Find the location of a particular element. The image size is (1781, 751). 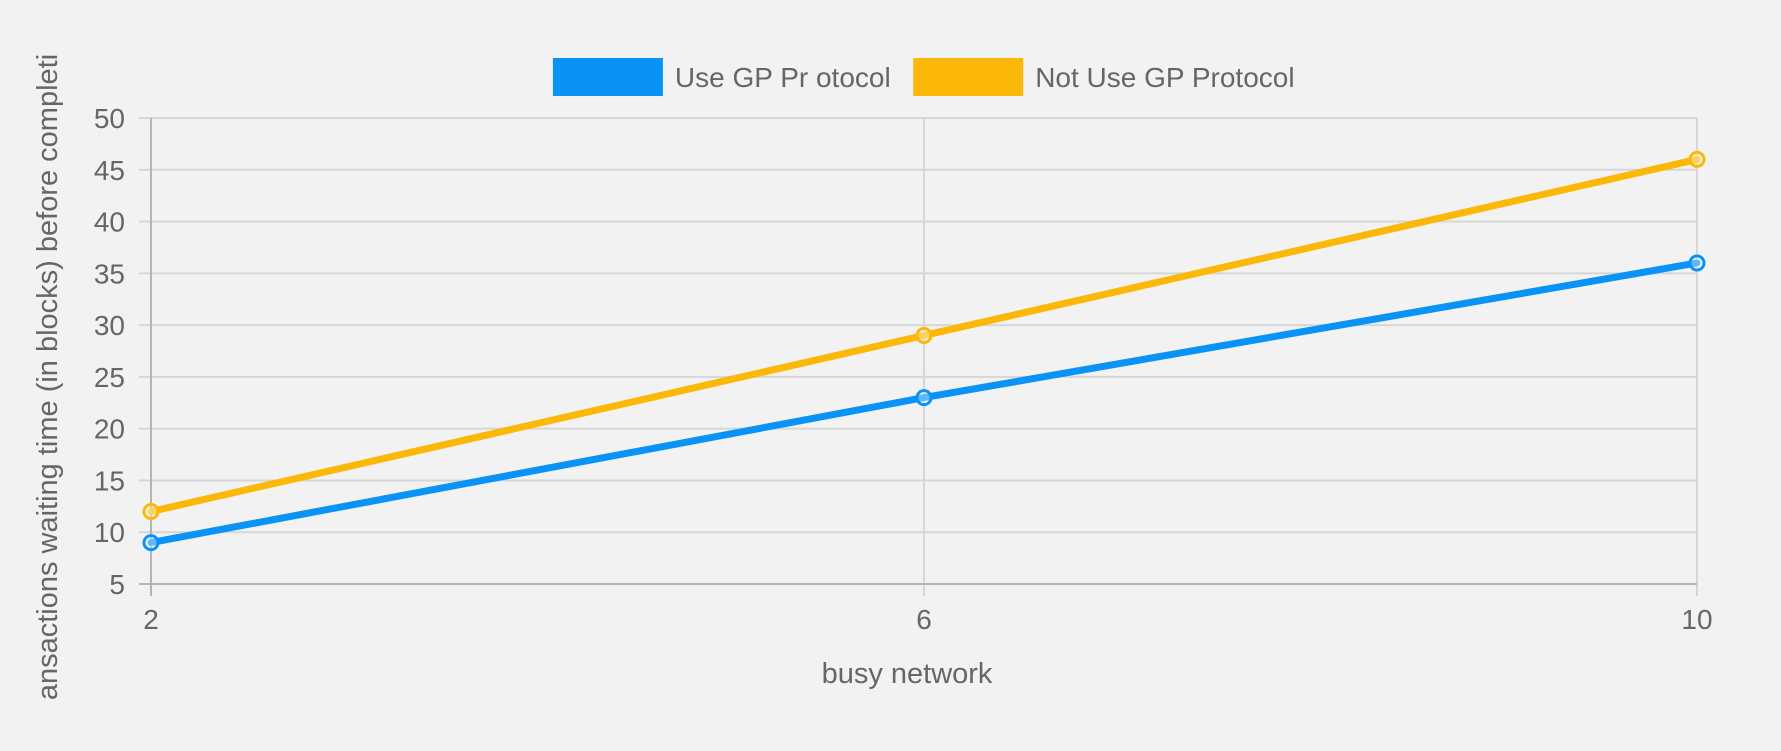

legend-label: Use GP Pr otocol is located at coordinates (783, 77).